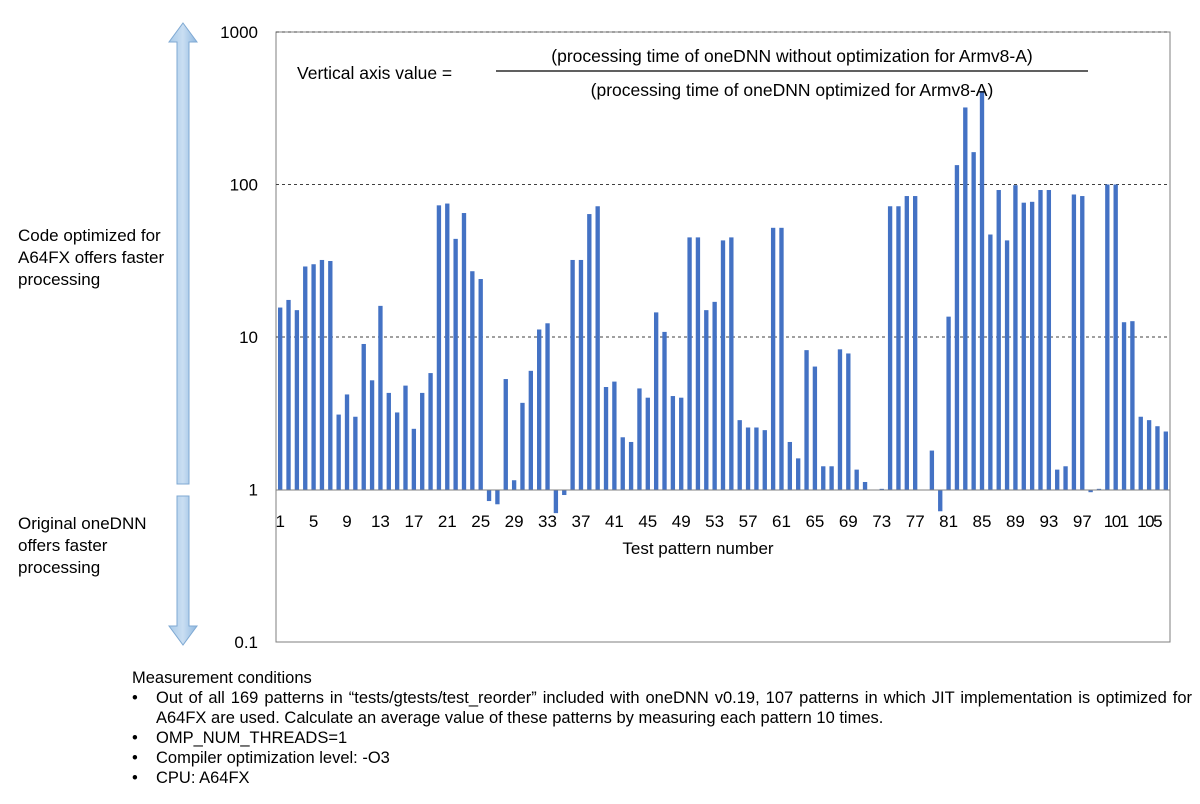 The width and height of the screenshot is (1200, 804). I want to click on x-tick-label: 49, so click(681, 521).